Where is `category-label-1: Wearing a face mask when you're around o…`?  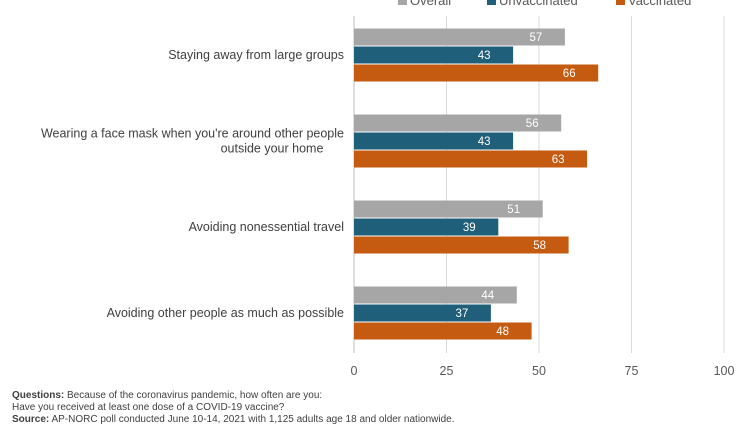 category-label-1: Wearing a face mask when you're around o… is located at coordinates (192, 141).